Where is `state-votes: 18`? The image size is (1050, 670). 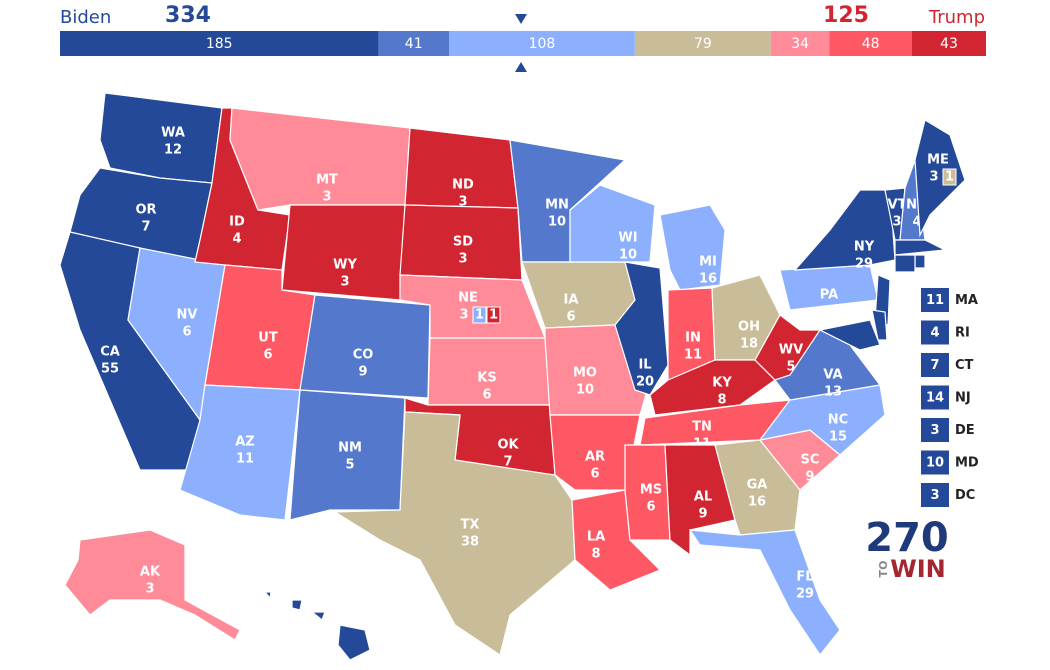
state-votes: 18 is located at coordinates (749, 344).